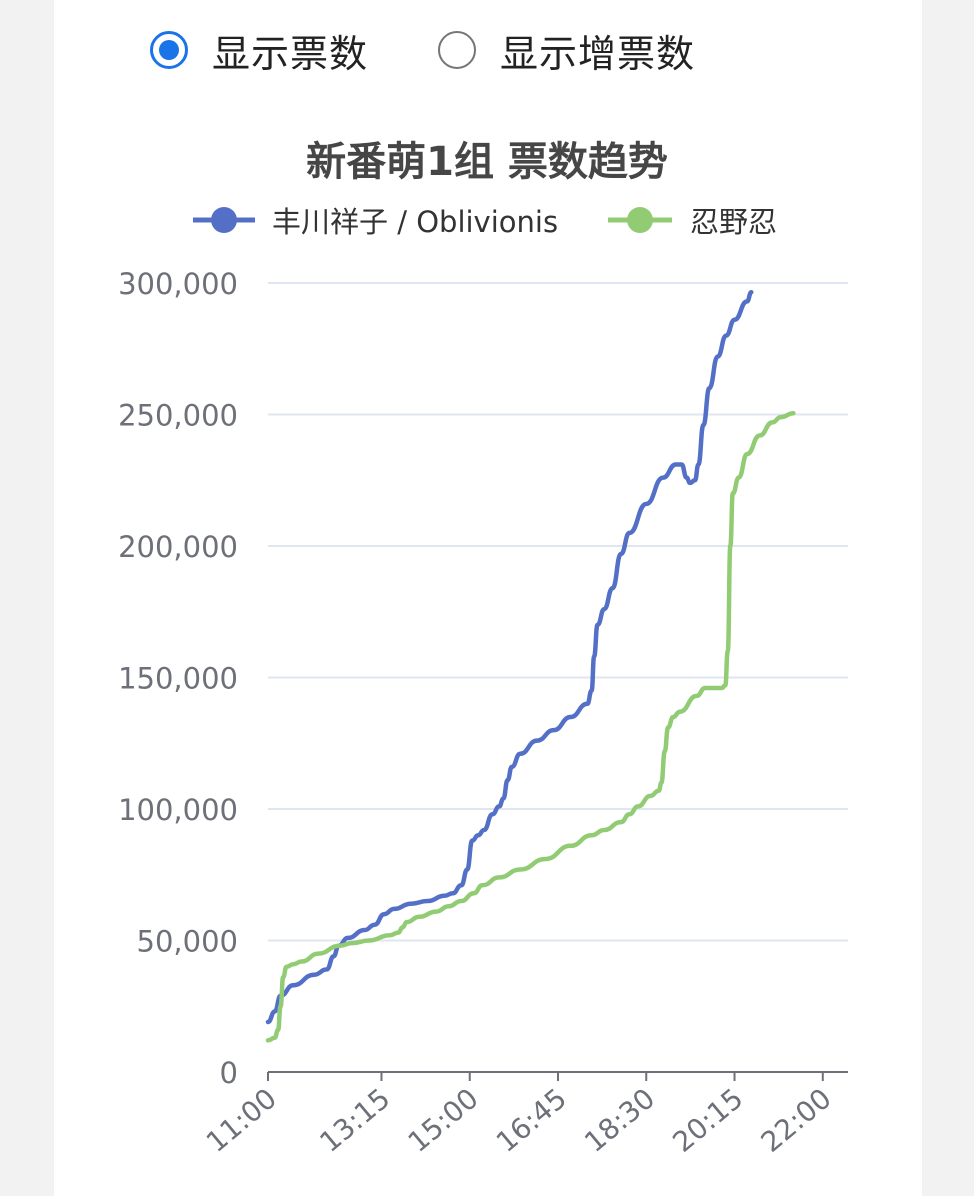 The width and height of the screenshot is (974, 1196). Describe the element at coordinates (796, 1120) in the screenshot. I see `x-tick-label: 22:00` at that location.